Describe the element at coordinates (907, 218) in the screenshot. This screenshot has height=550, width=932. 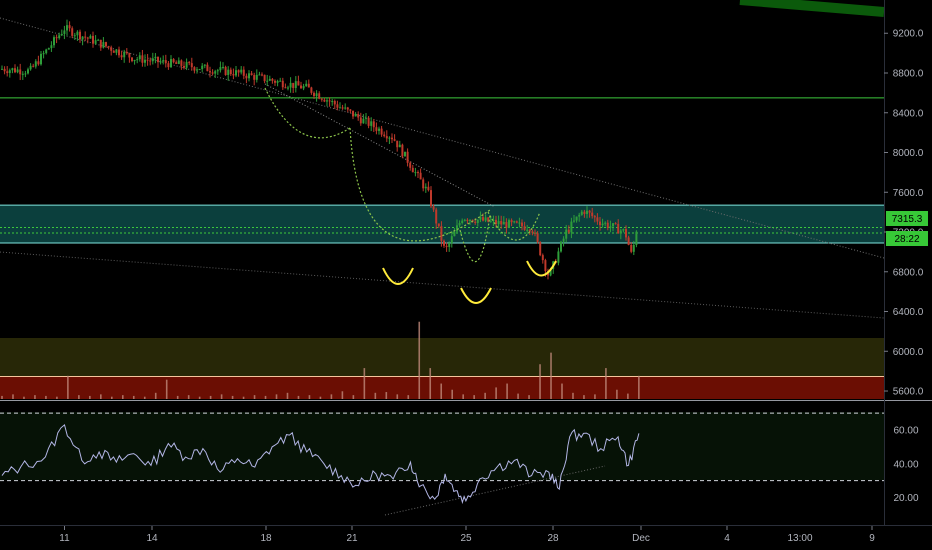
I see `current-price-tag` at that location.